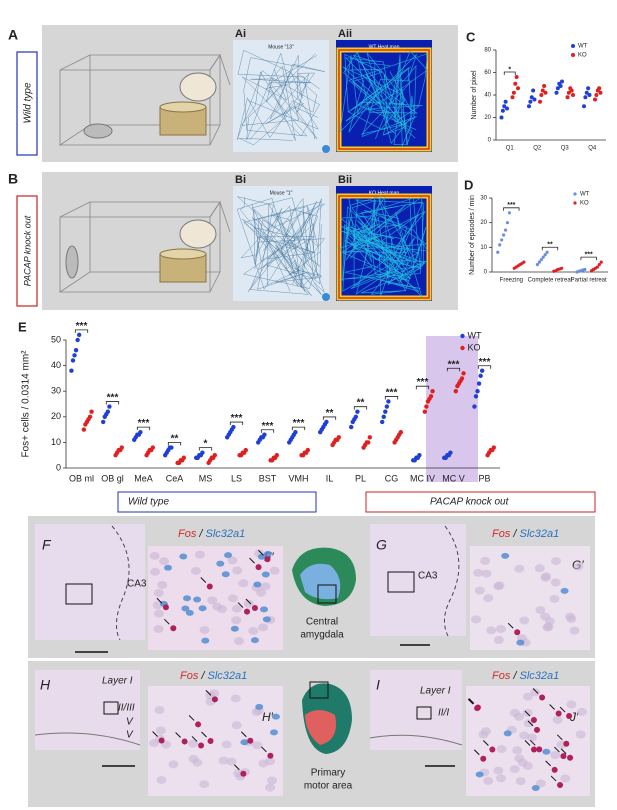 The width and height of the screenshot is (617, 810). What do you see at coordinates (13, 35) in the screenshot?
I see `panel-label: A` at bounding box center [13, 35].